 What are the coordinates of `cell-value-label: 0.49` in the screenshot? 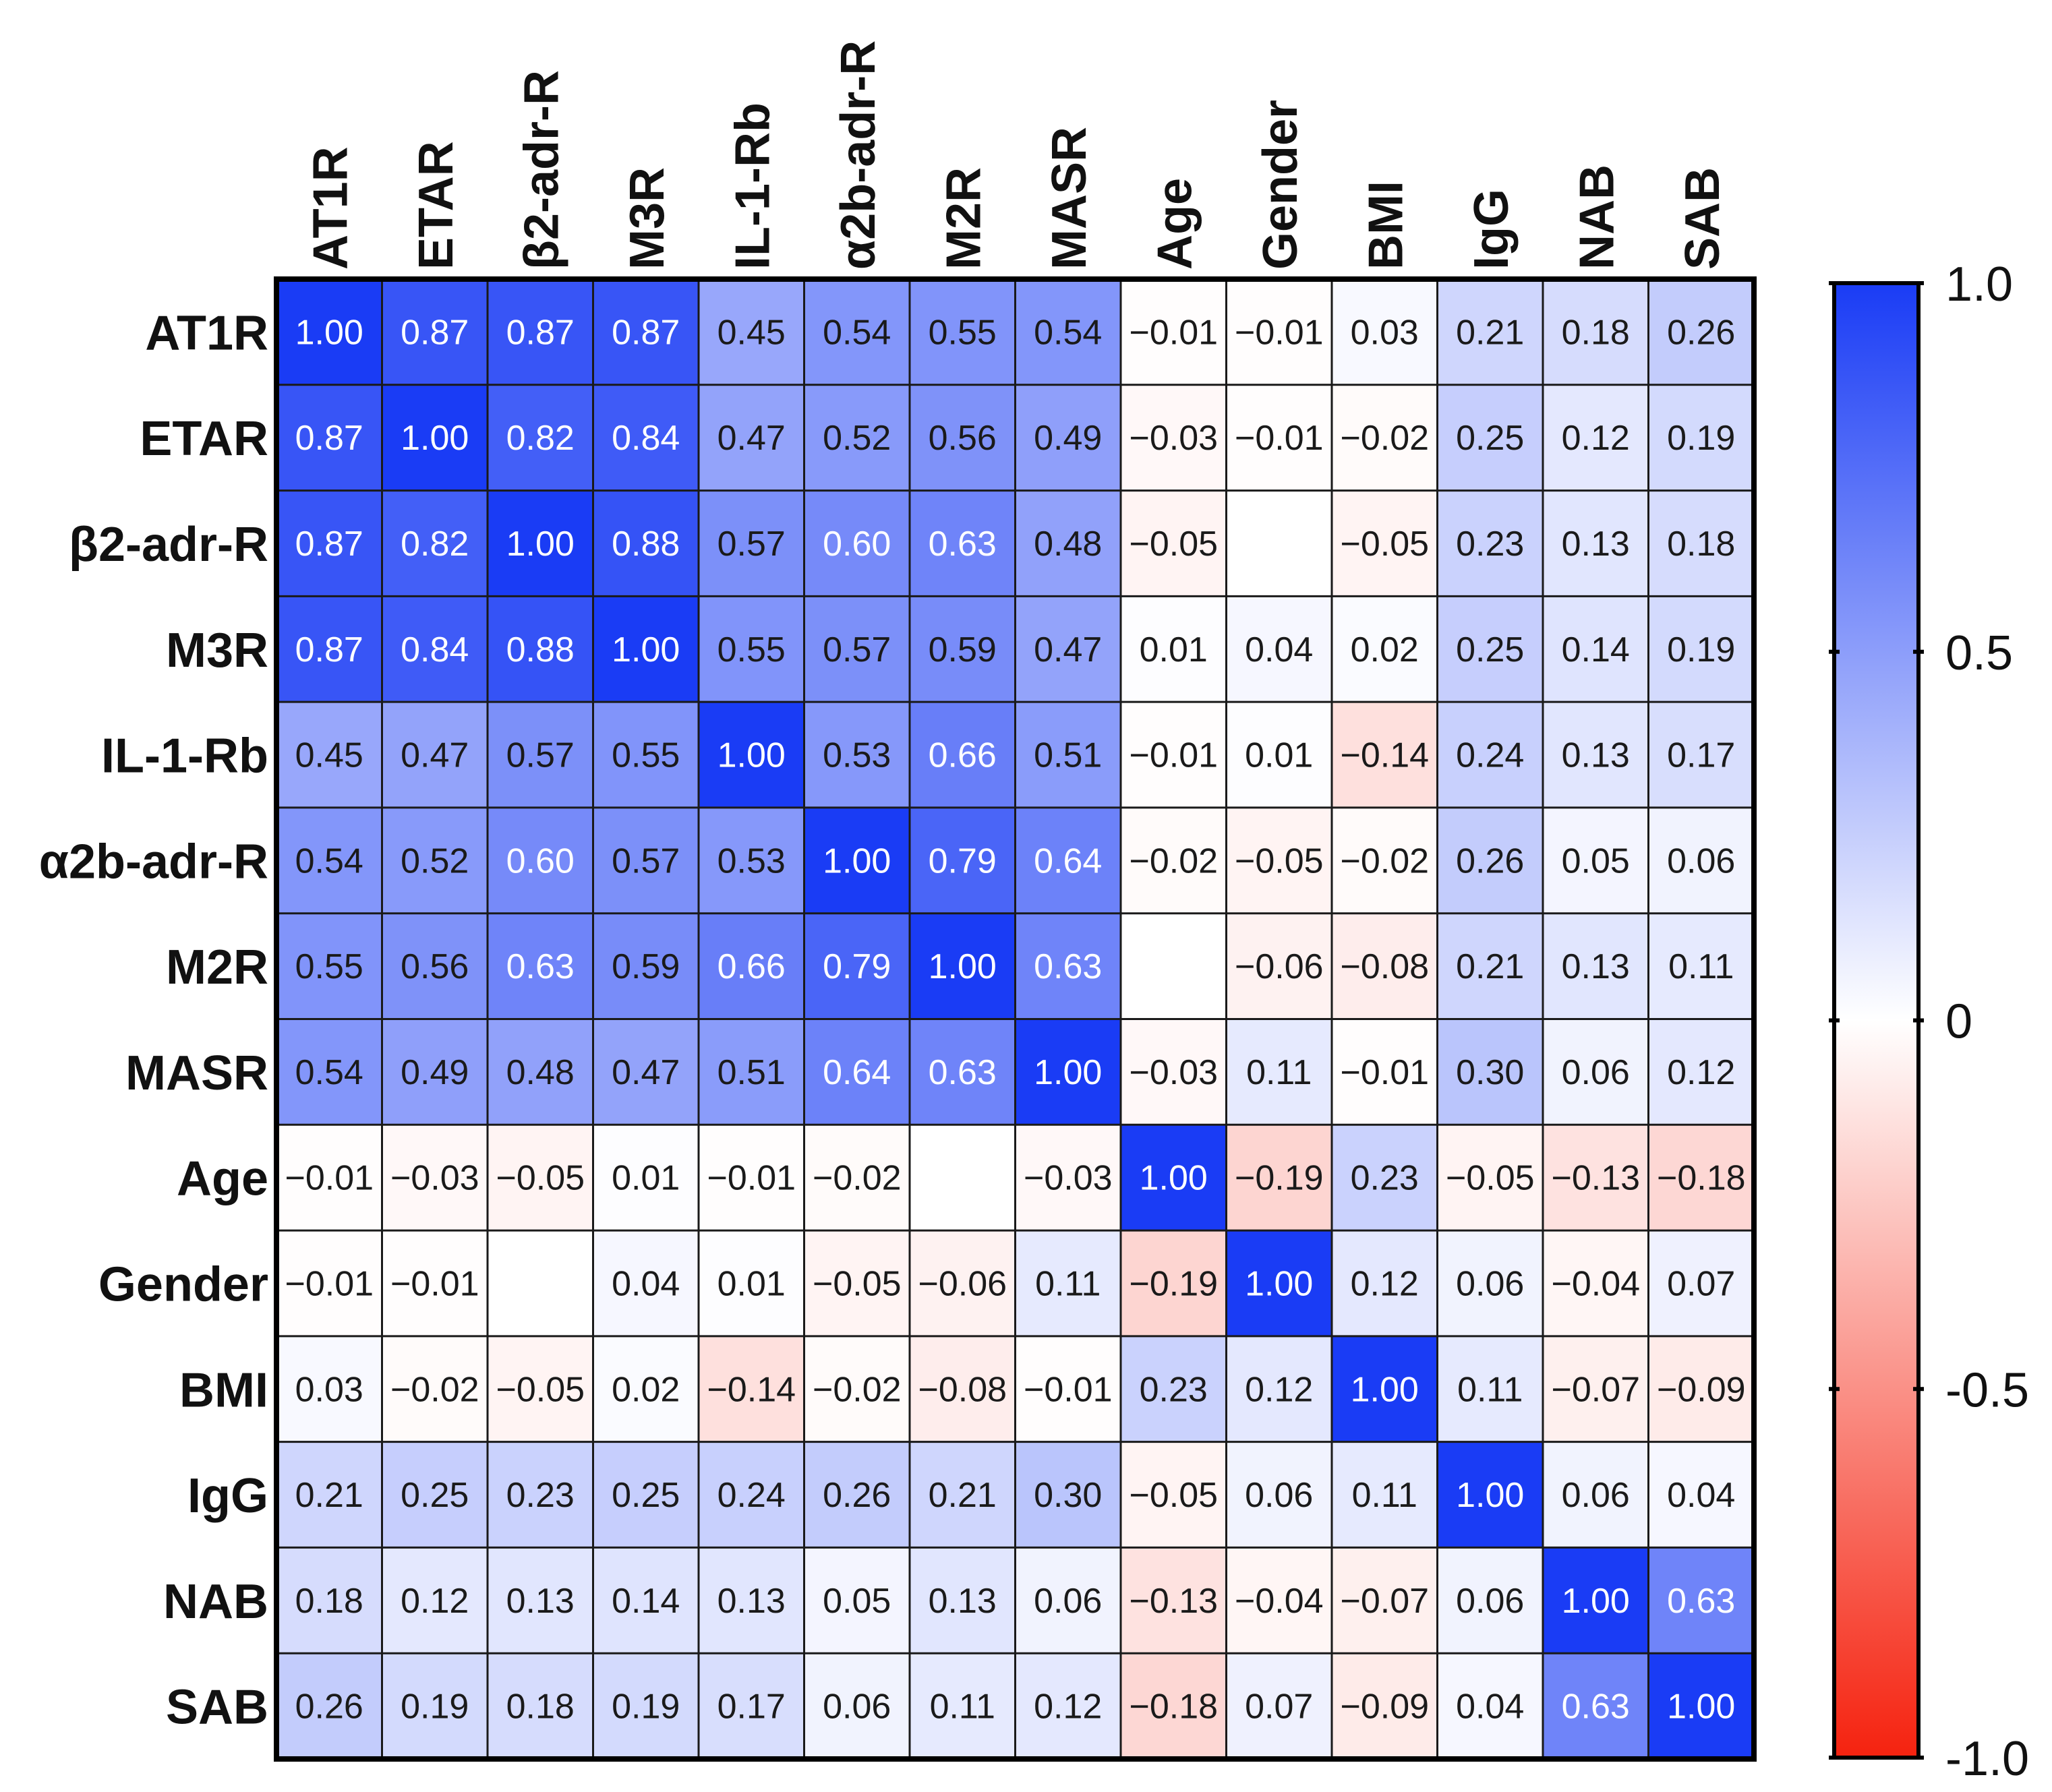 It's located at (435, 1072).